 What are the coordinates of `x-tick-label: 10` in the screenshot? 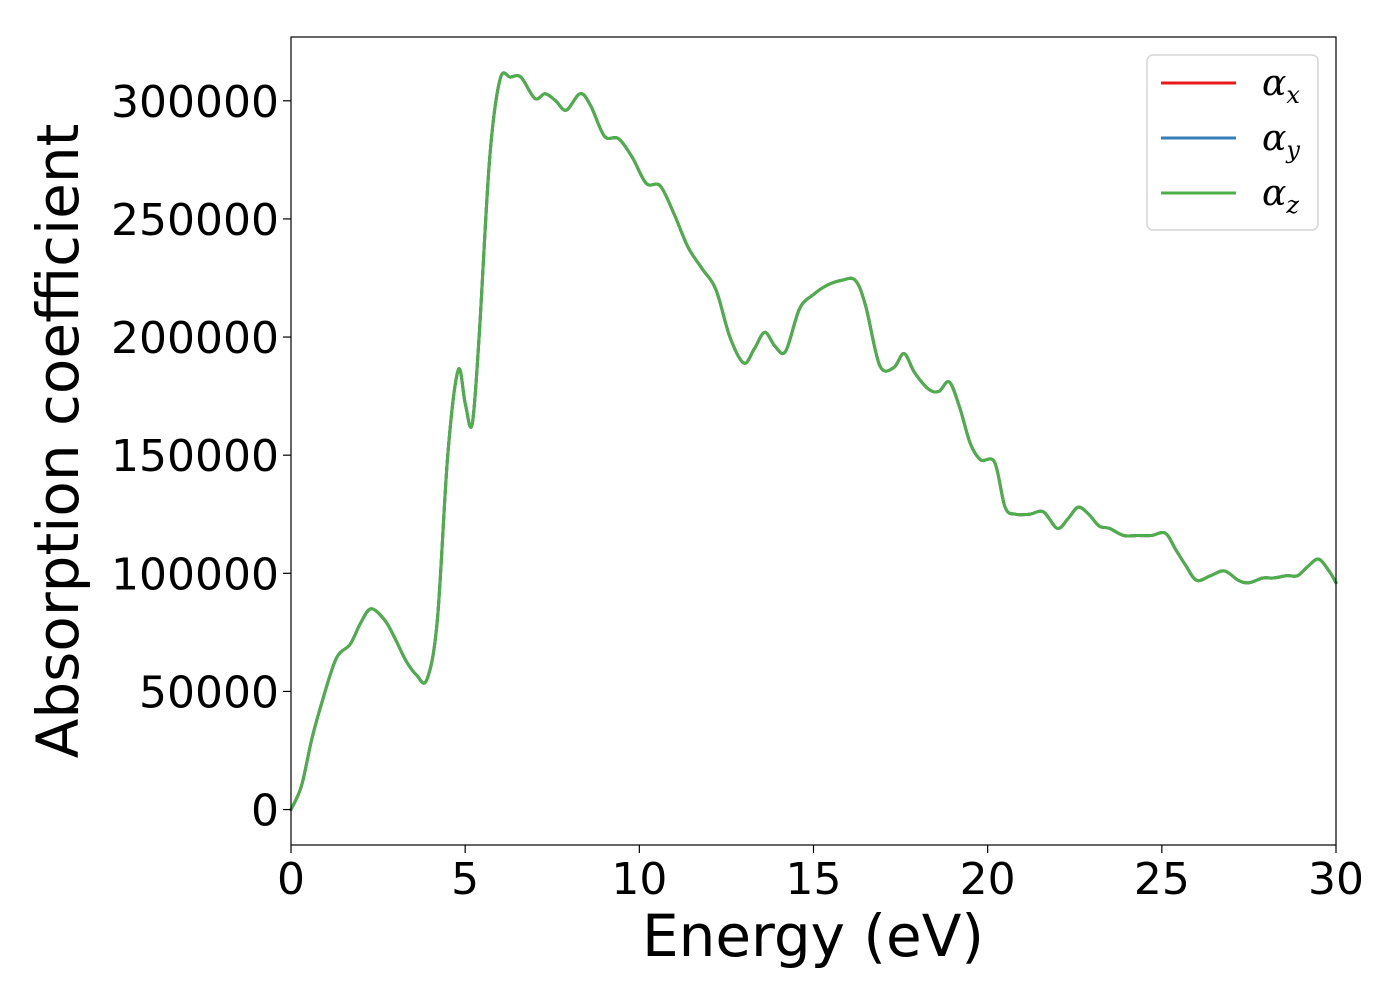 It's located at (639, 879).